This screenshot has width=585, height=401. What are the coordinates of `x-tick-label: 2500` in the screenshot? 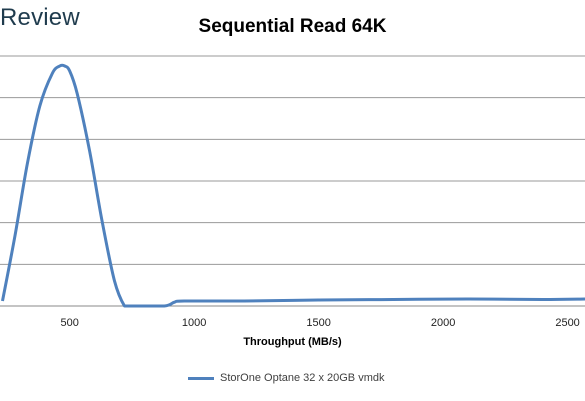 It's located at (567, 323).